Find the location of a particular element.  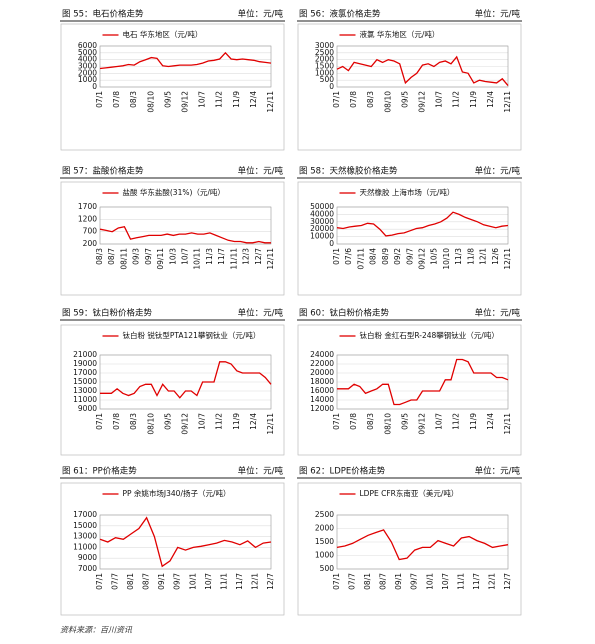

x-tick-label: 10/10 is located at coordinates (446, 259).